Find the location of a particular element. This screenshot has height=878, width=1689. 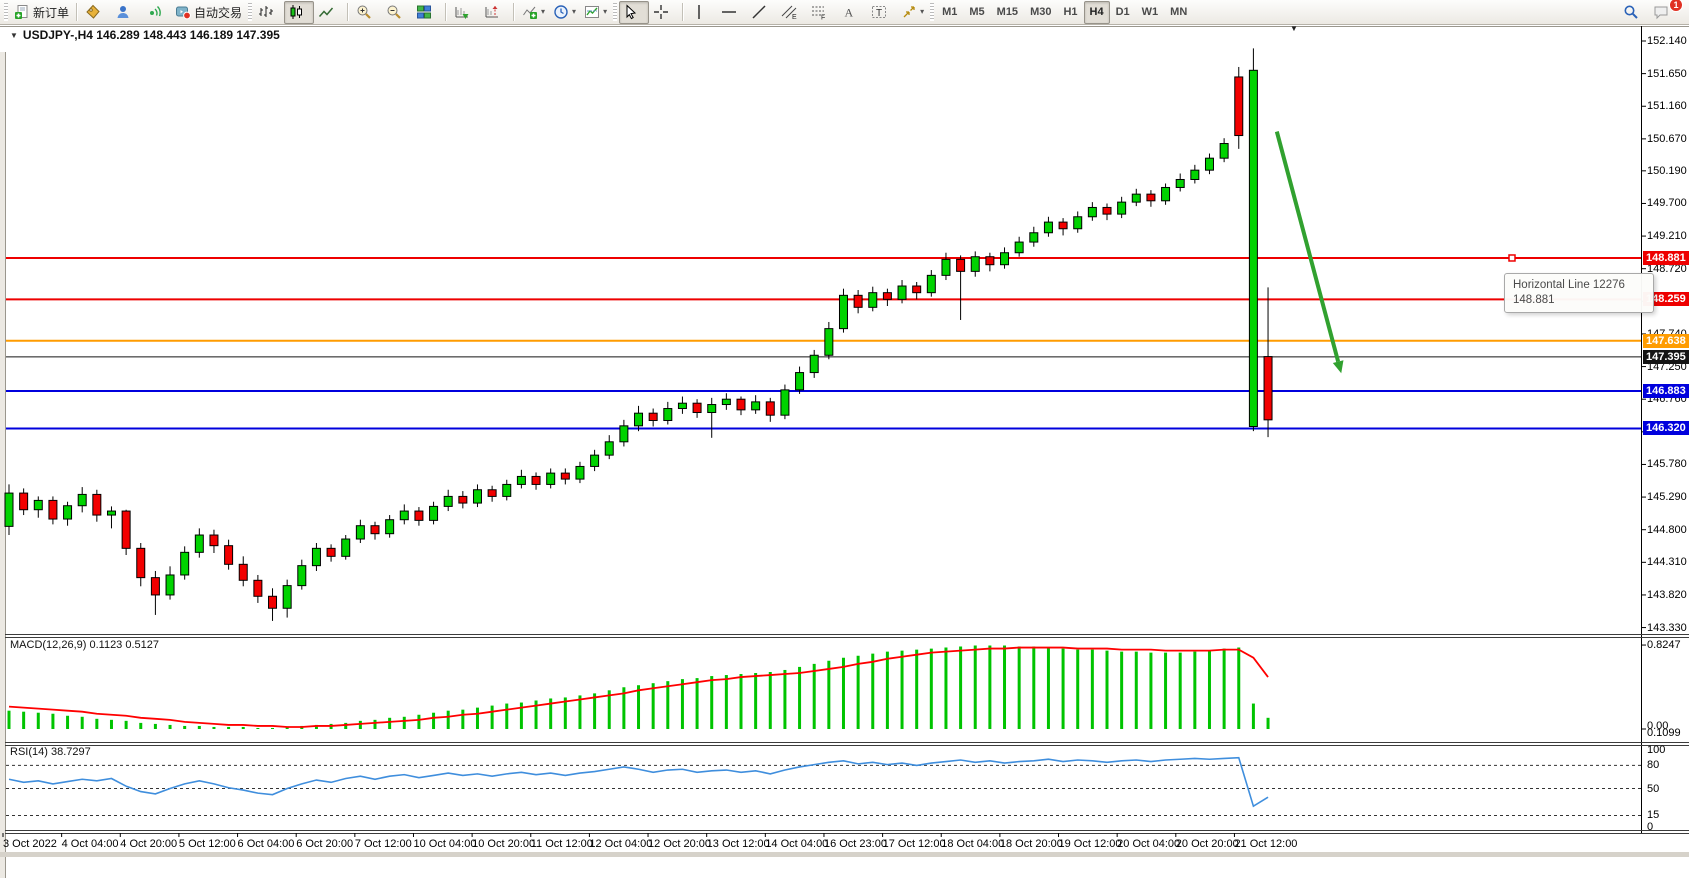

templates-caret-icon: ▾ is located at coordinates (605, 11).